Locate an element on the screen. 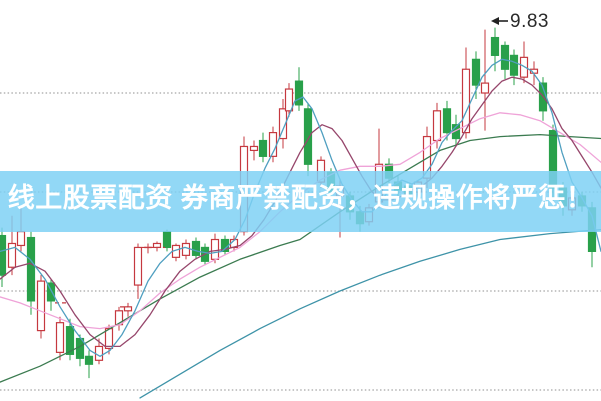 Image resolution: width=601 pixels, height=401 pixels. promo-banner-text: 线上股票配资 券商严禁配资，违规操作将严惩！ is located at coordinates (300, 198).